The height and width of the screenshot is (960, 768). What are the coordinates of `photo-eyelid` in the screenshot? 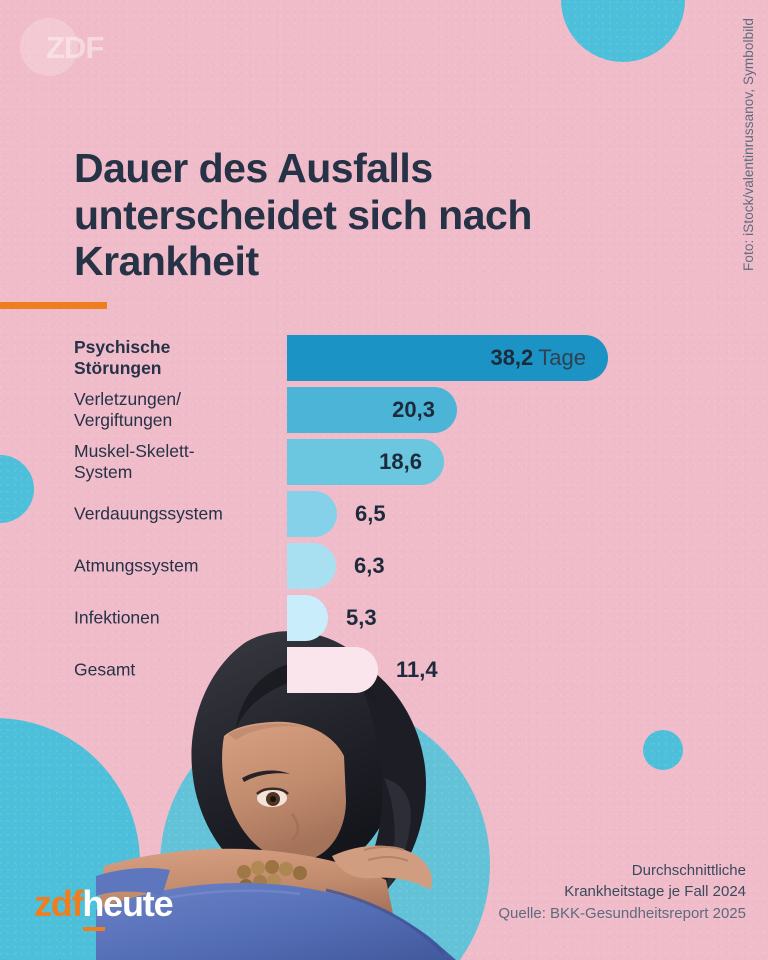 It's located at (272, 791).